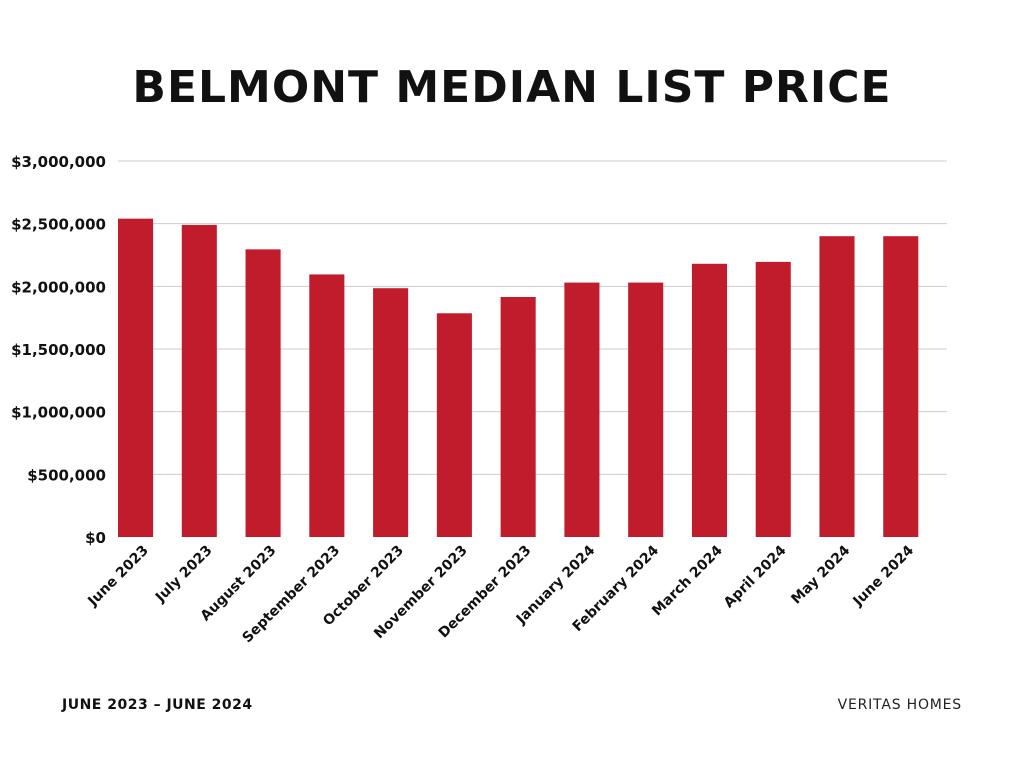  What do you see at coordinates (512, 87) in the screenshot?
I see `chart-title: BELMONT MEDIAN LIST PRICE` at bounding box center [512, 87].